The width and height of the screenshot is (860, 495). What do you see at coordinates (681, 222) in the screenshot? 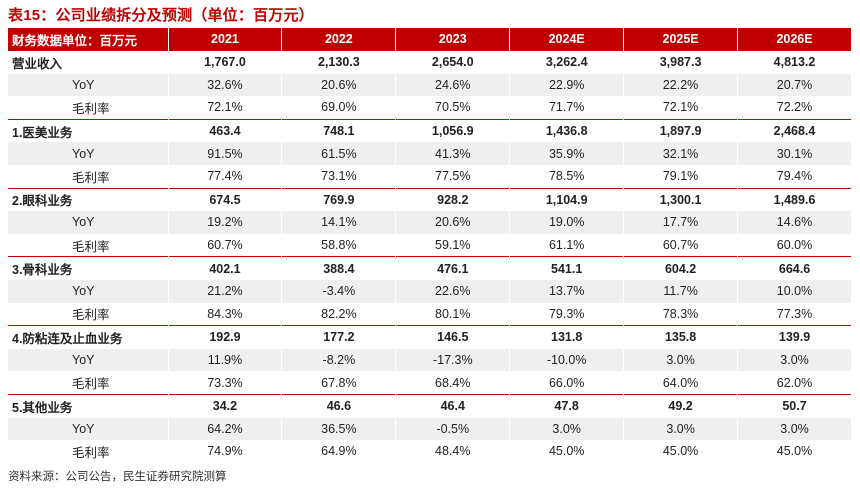
I see `row-value: 17.7%` at bounding box center [681, 222].